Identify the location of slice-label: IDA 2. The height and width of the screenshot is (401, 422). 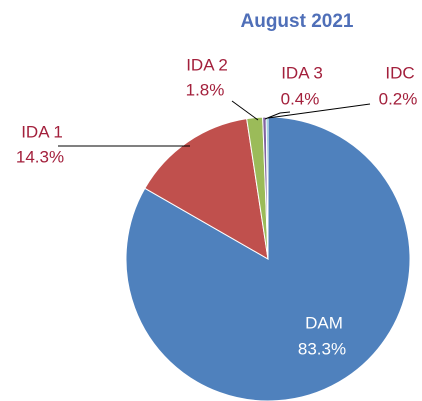
(207, 64).